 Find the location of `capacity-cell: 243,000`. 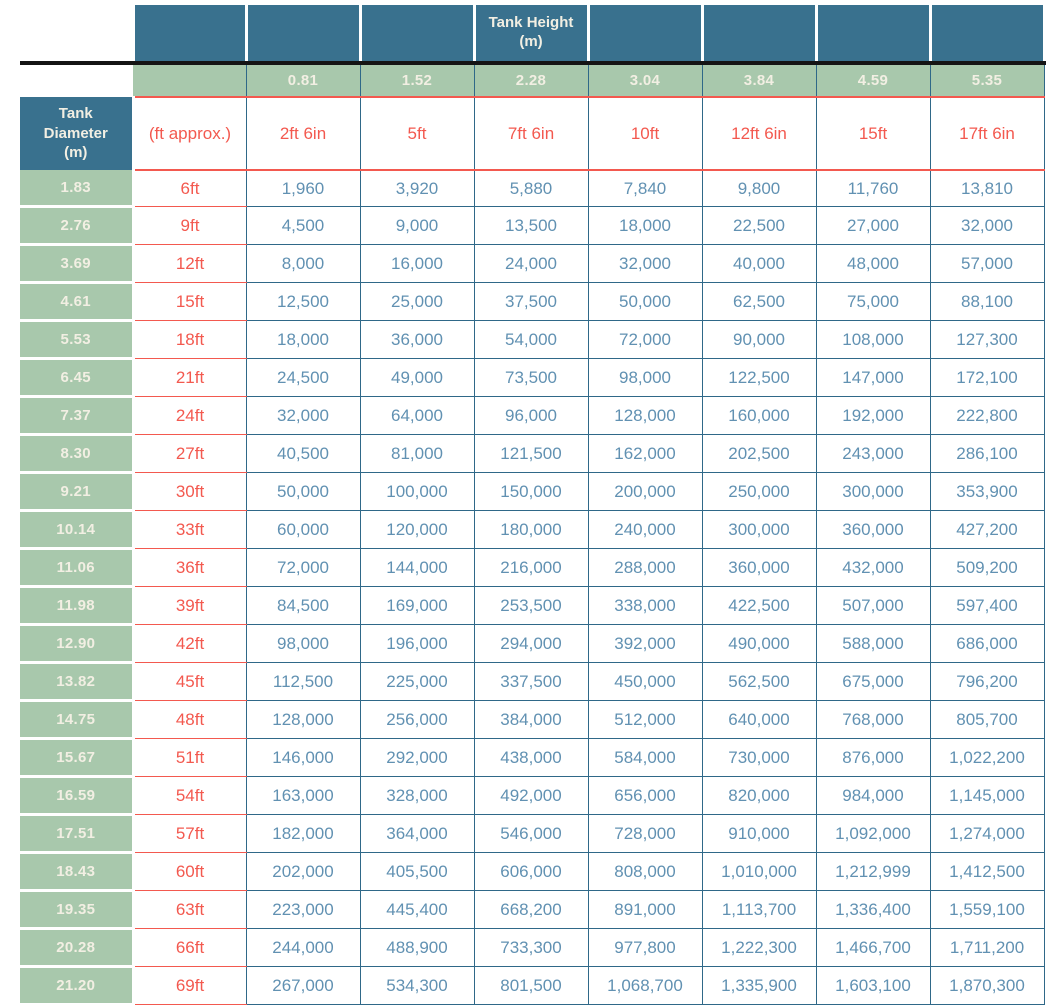

capacity-cell: 243,000 is located at coordinates (873, 453).